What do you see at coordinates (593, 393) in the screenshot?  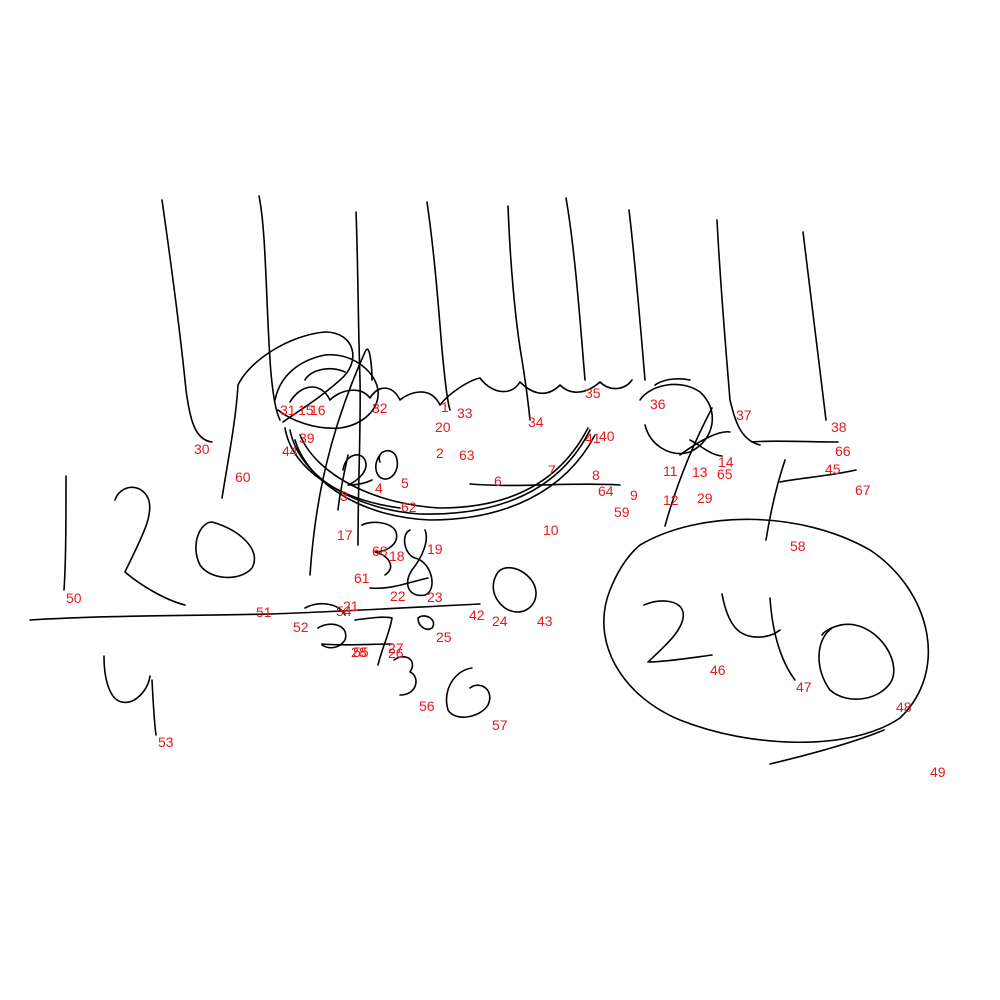 I see `label-35: 35` at bounding box center [593, 393].